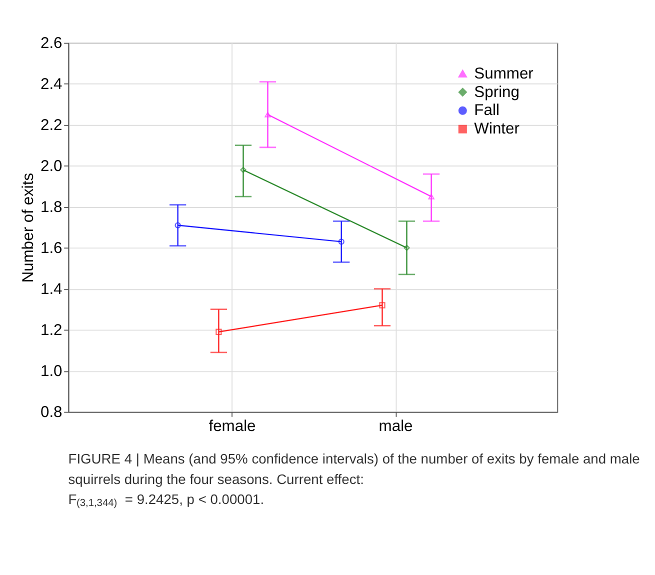 This screenshot has width=655, height=575. What do you see at coordinates (51, 330) in the screenshot?
I see `y-tick-label: 1.2` at bounding box center [51, 330].